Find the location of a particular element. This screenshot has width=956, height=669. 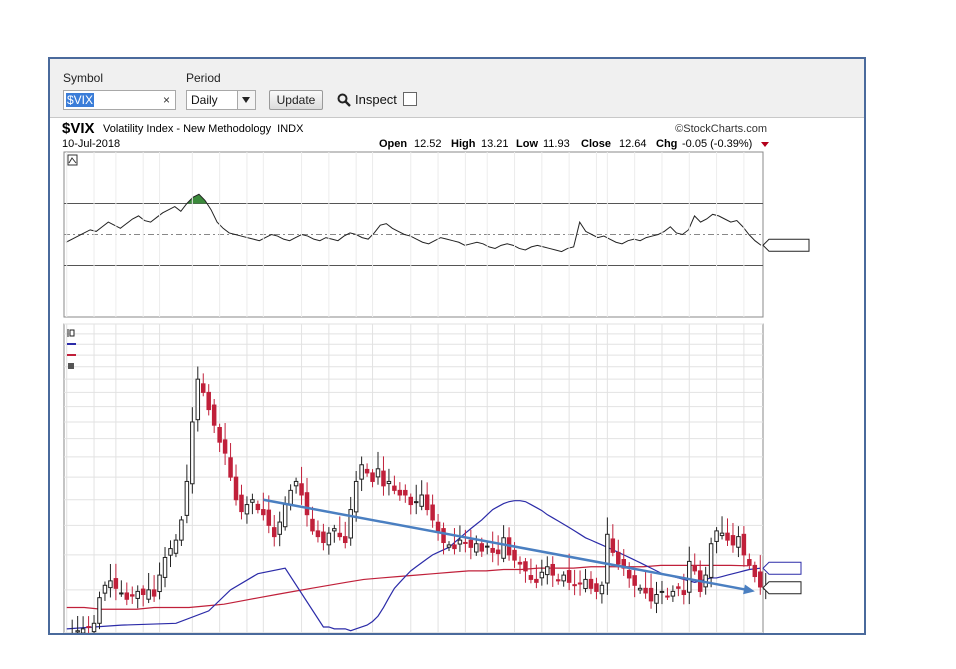

rsi-legend-icon is located at coordinates (72, 160).